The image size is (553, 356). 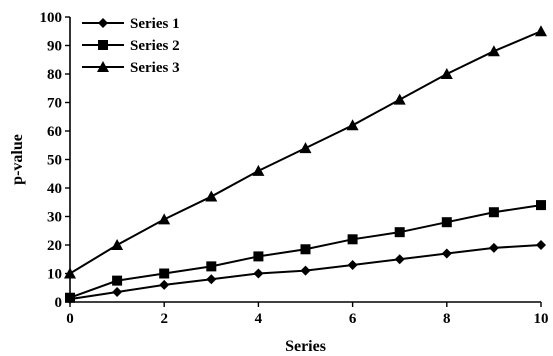 What do you see at coordinates (54, 189) in the screenshot?
I see `y-tick-label: 40` at bounding box center [54, 189].